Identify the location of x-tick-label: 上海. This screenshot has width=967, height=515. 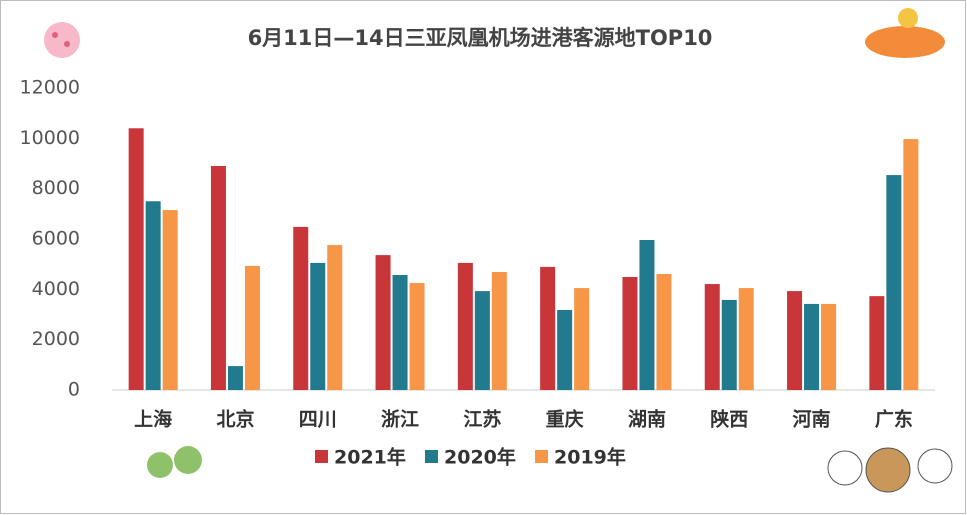
(153, 419).